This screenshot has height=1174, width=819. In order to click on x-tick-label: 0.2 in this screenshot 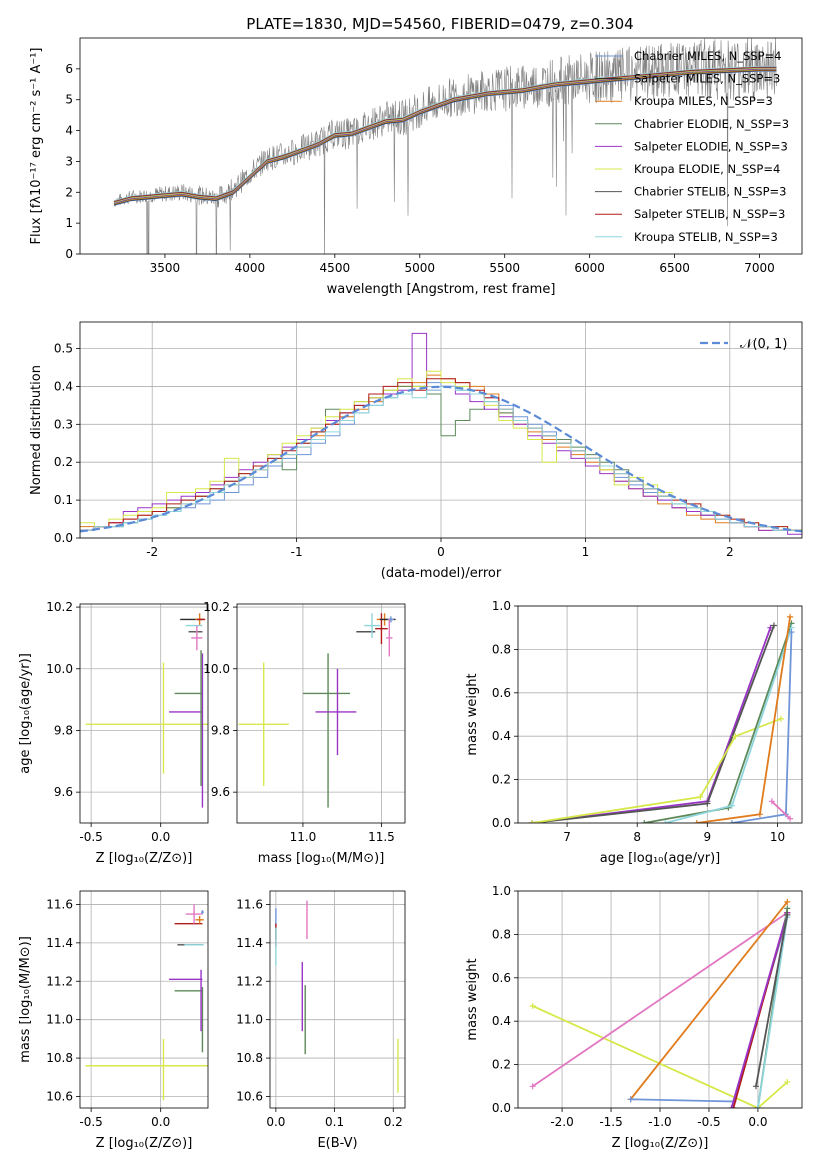, I will do `click(393, 1122)`.